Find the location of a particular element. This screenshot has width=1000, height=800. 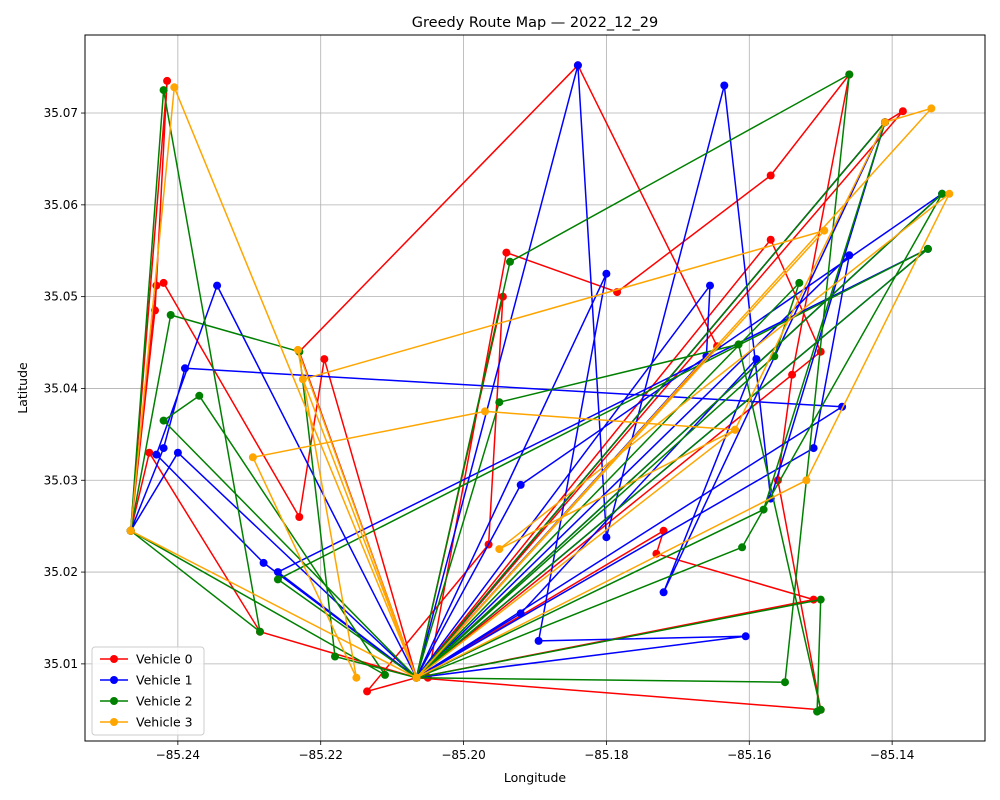

legend: Vehicle 0 Vehicle 1 Vehicle 2 Vehicle 3 is located at coordinates (148, 691).